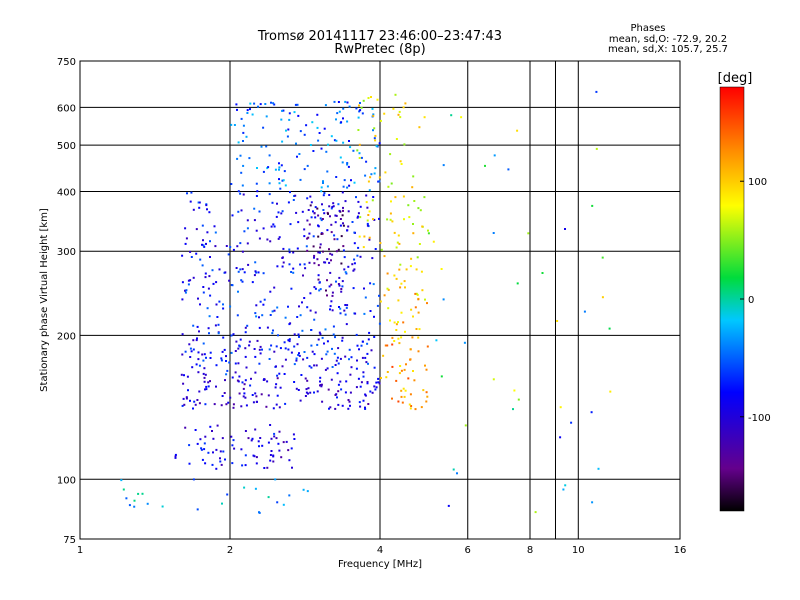 The image size is (800, 600). I want to click on chart-title: Tromsø 20141117 23:46:00–23:47:43, so click(379, 36).